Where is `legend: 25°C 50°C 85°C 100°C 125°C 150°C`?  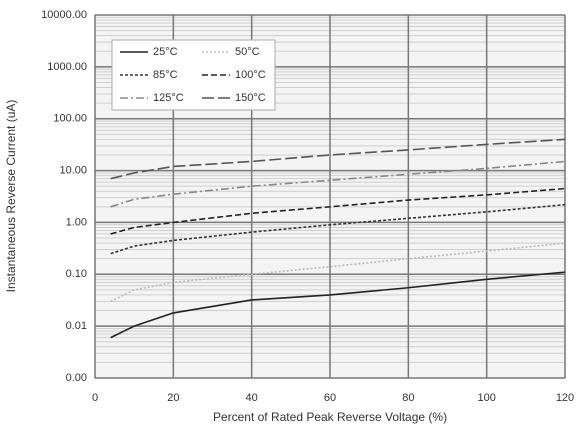
legend: 25°C 50°C 85°C 100°C 125°C 150°C is located at coordinates (193, 75).